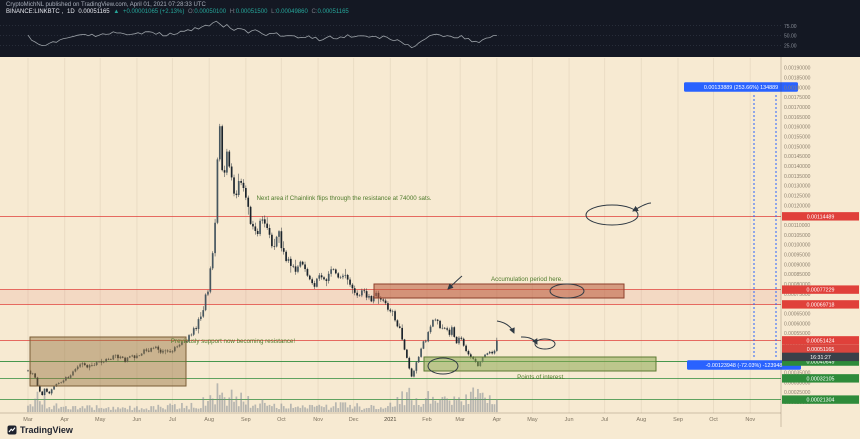 The image size is (860, 439). I want to click on svg-text: 0.00114489, so click(821, 217).